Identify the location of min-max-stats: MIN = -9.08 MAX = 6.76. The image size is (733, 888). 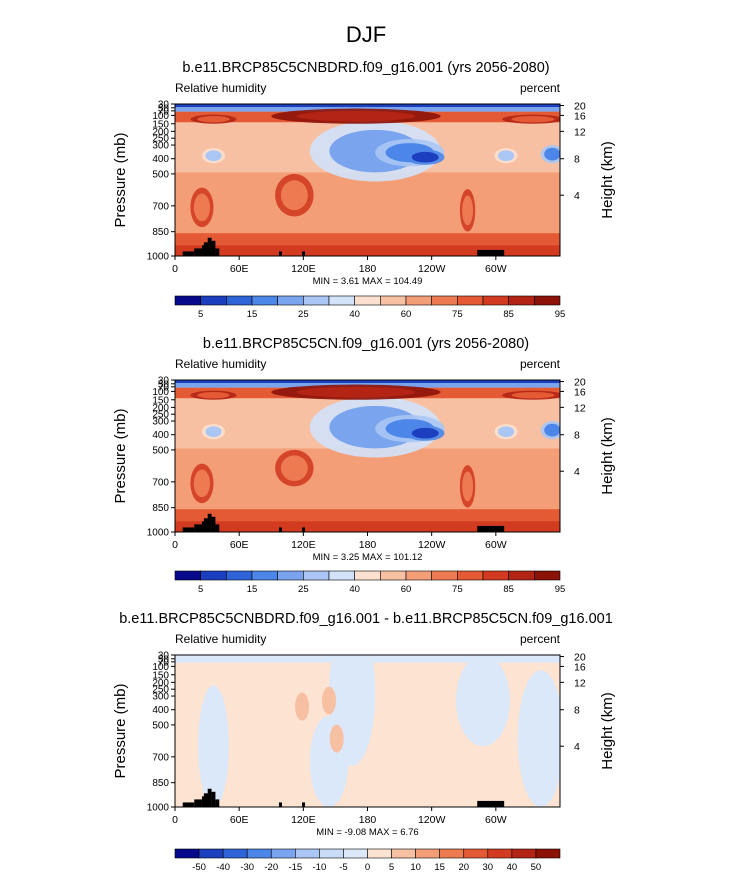
(367, 832).